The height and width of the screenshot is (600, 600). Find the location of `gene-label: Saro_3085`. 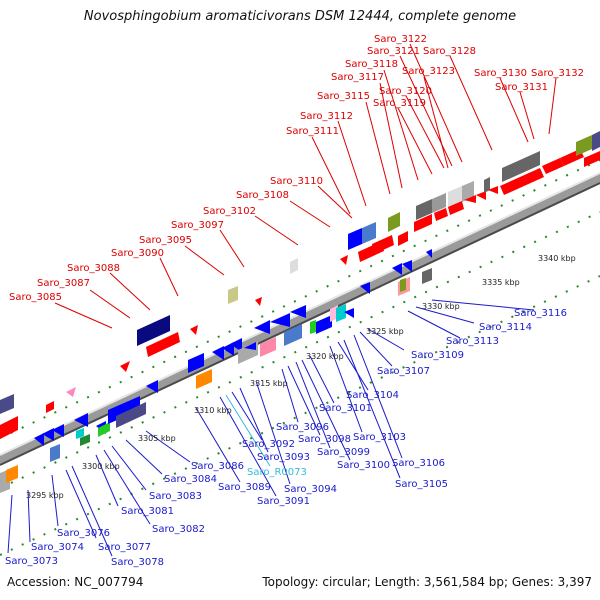

gene-label: Saro_3085 is located at coordinates (35, 297).